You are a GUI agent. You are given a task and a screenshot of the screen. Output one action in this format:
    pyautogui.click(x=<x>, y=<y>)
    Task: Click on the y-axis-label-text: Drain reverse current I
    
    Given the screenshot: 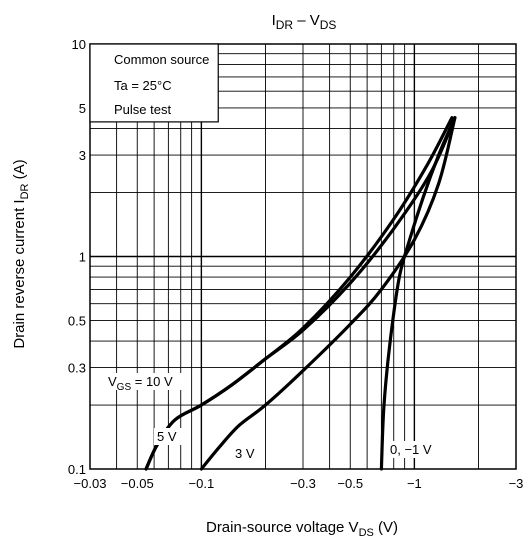 What is the action you would take?
    pyautogui.click(x=19, y=273)
    